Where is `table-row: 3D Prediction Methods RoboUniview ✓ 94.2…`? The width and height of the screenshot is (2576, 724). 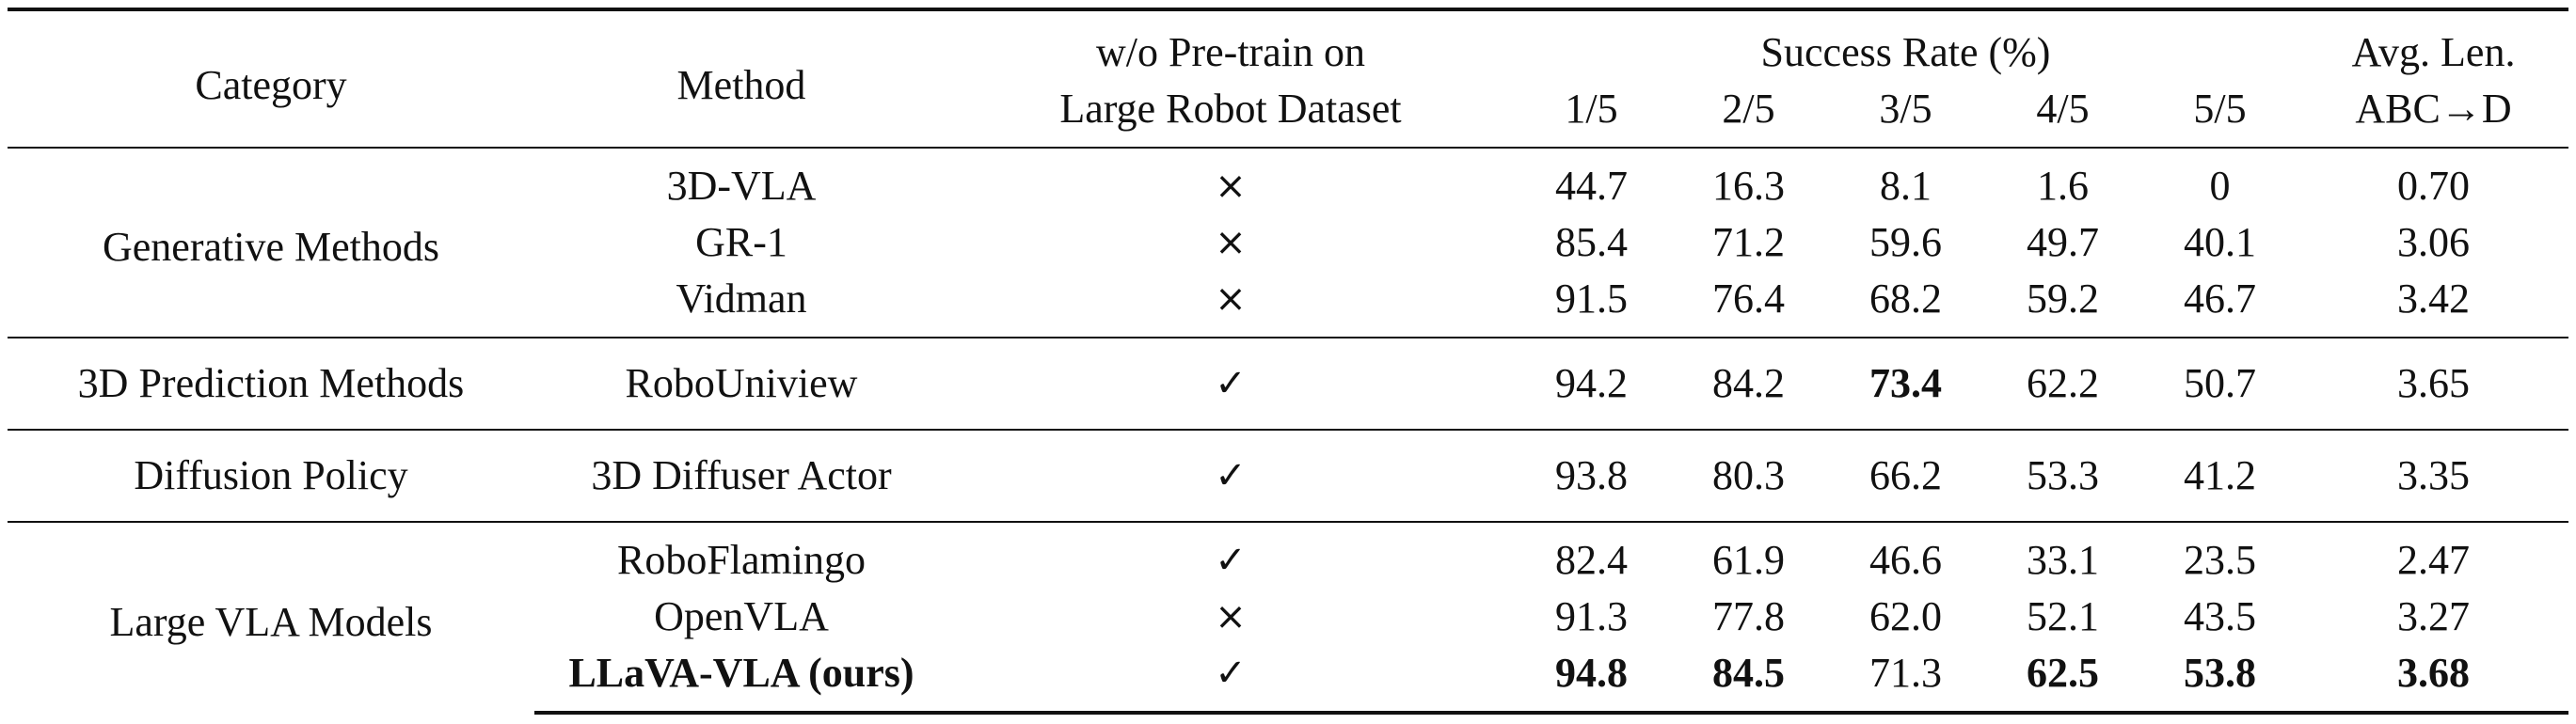 table-row: 3D Prediction Methods RoboUniview ✓ 94.2… is located at coordinates (1289, 383).